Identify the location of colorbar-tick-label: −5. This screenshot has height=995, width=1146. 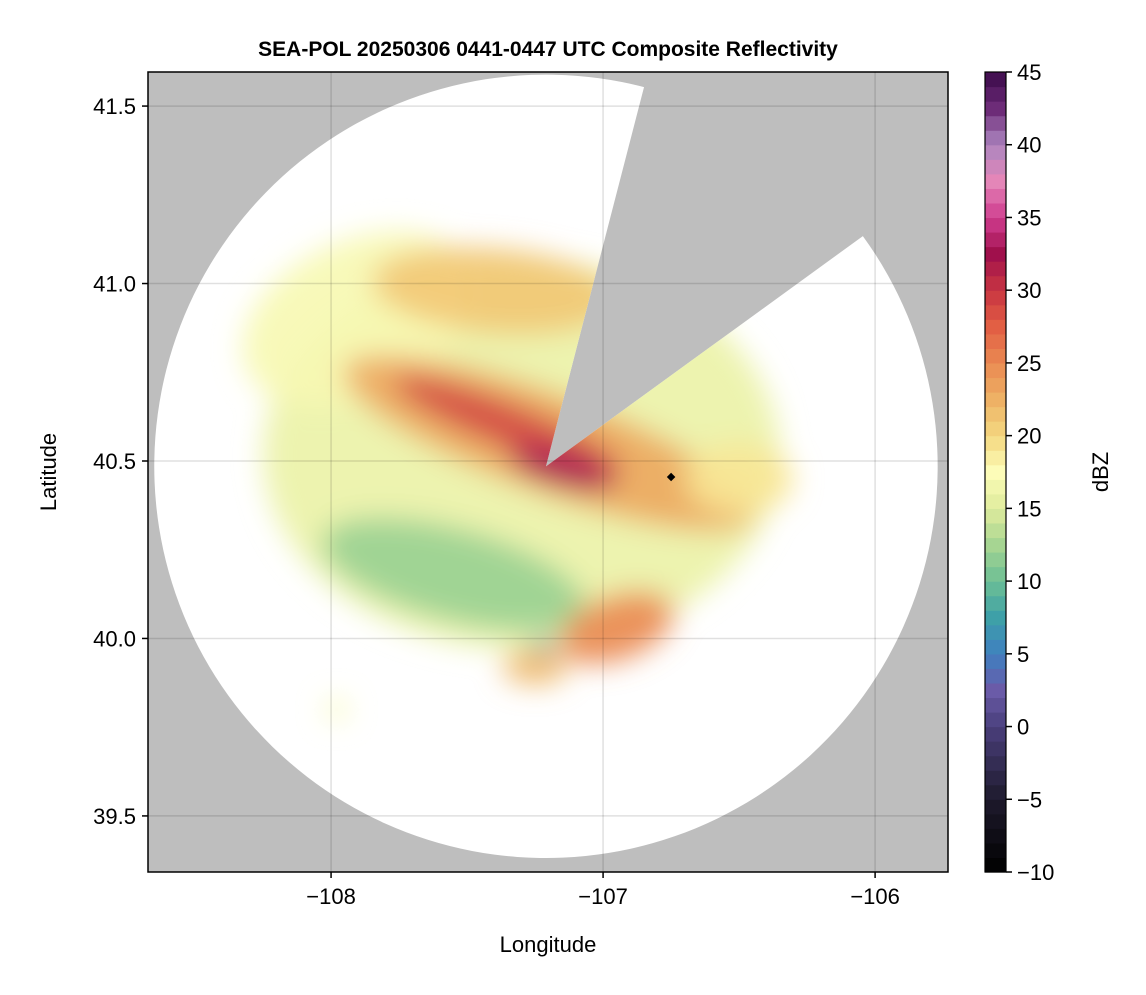
(1029, 799).